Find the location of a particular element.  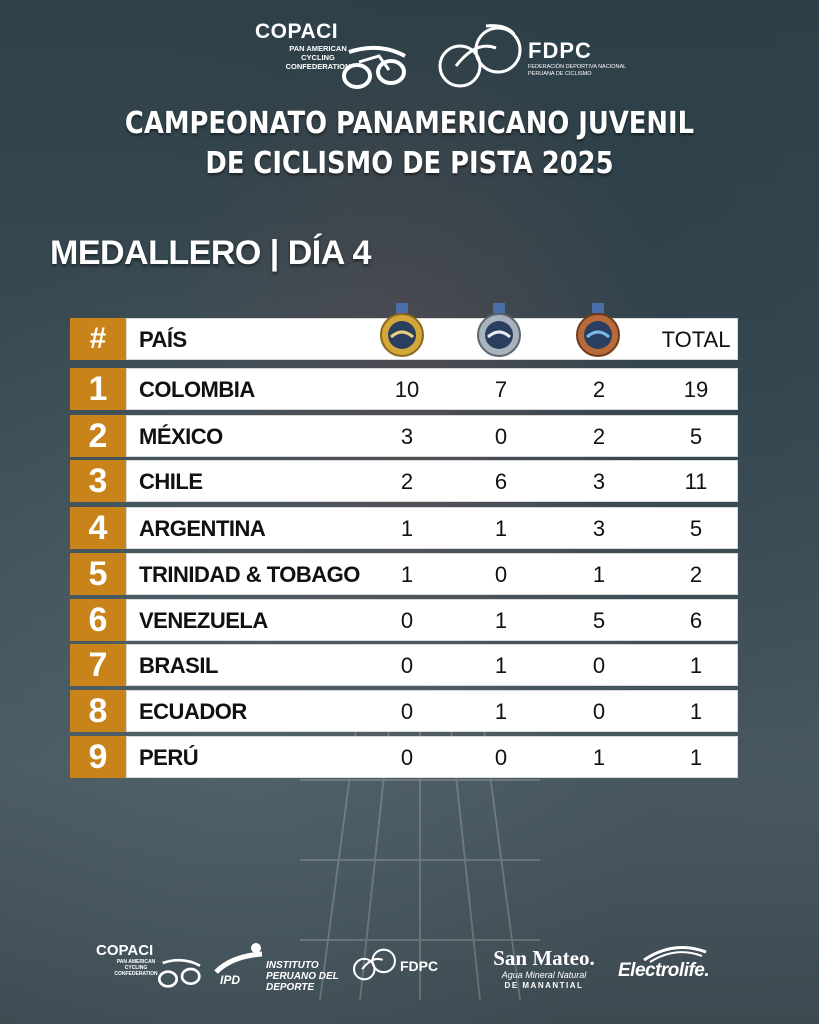

header-rank: # is located at coordinates (98, 339).